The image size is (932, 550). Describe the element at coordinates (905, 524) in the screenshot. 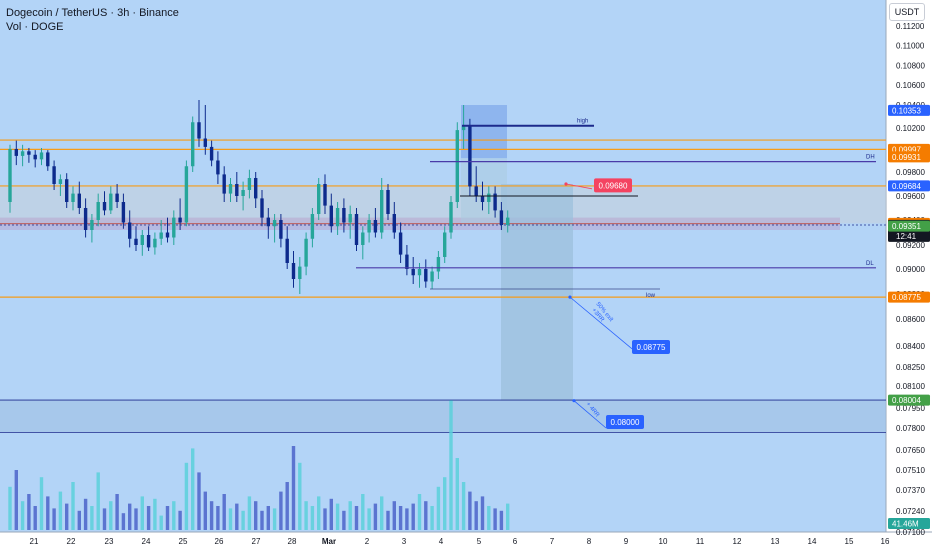

I see `price-label-text: 41.46M` at that location.